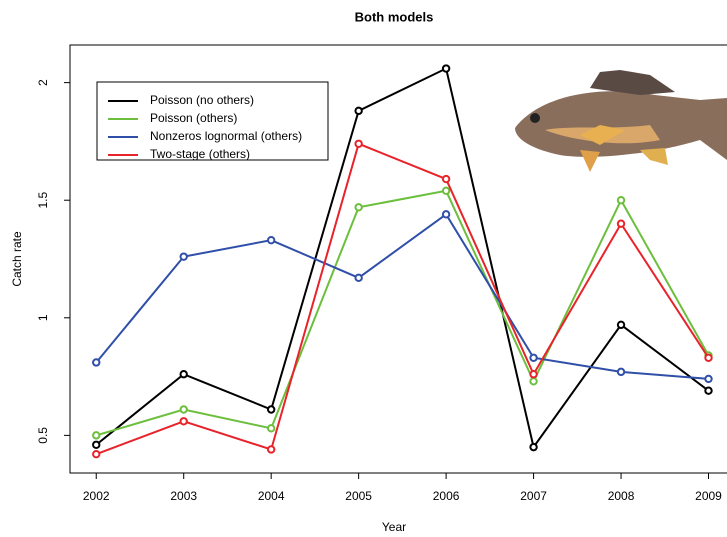 Image resolution: width=727 pixels, height=537 pixels. Describe the element at coordinates (200, 154) in the screenshot. I see `legend-label: Two-stage (others)` at that location.